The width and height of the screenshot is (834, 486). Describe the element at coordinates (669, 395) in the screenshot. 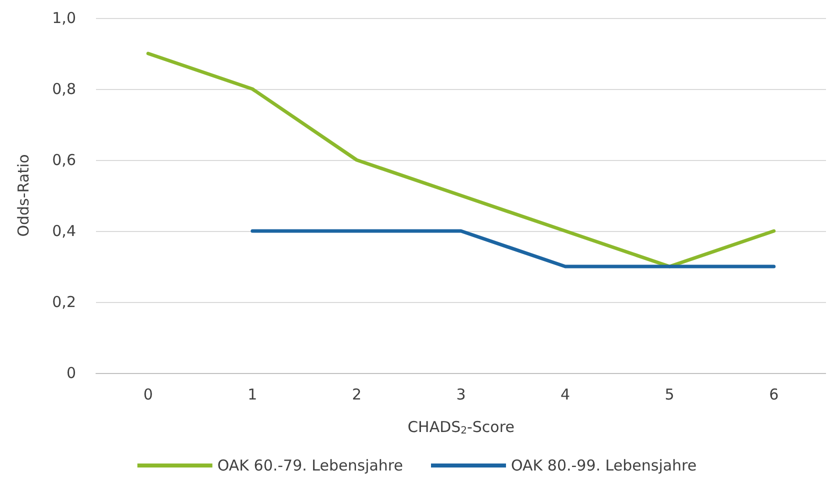

I see `x-tick-label: 5` at that location.